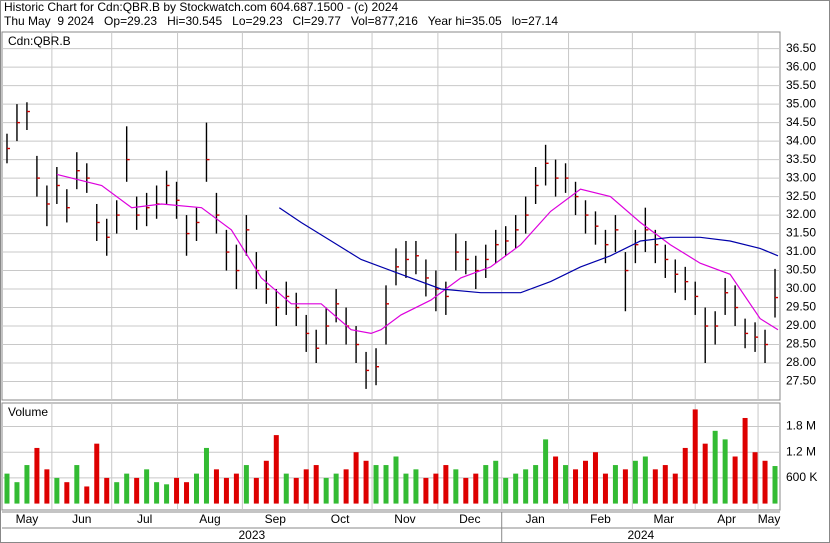  I want to click on x-tick-label: Oct, so click(340, 519).